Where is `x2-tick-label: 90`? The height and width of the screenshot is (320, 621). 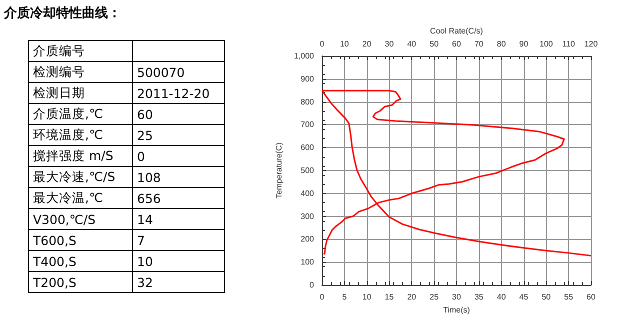
x2-tick-label: 90 is located at coordinates (524, 44).